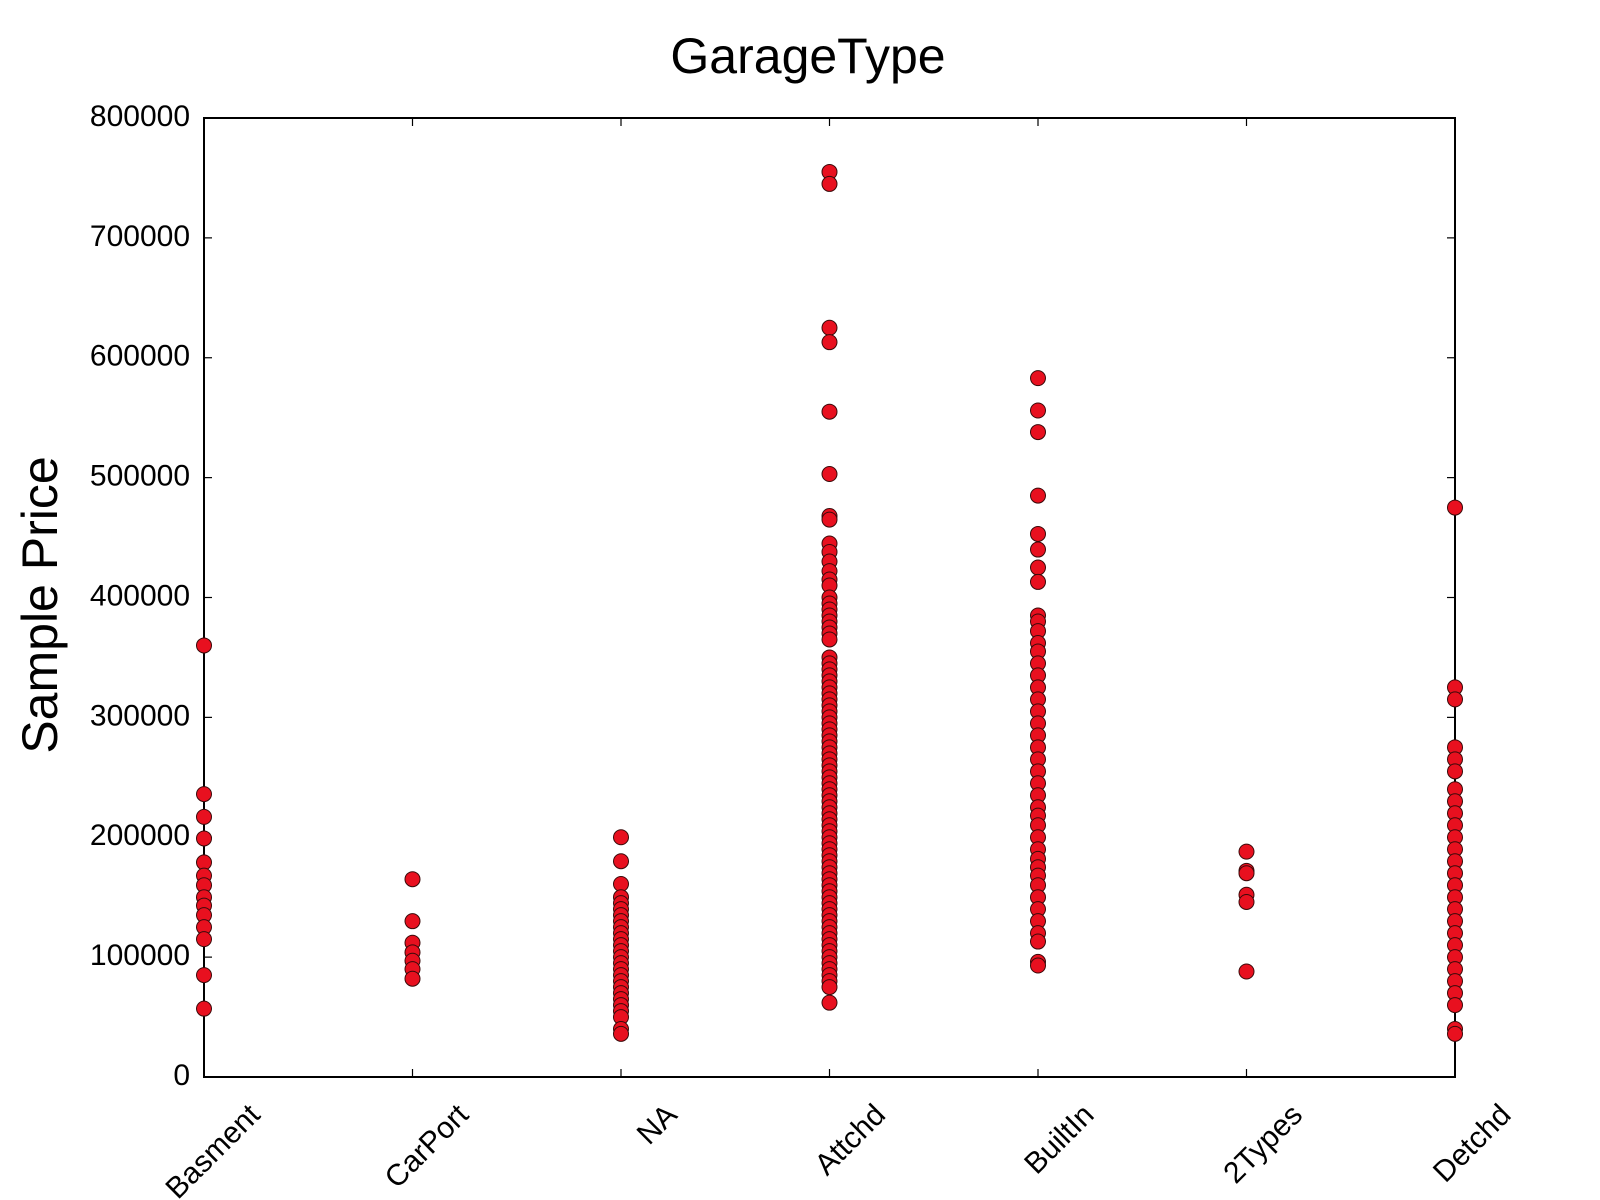 This screenshot has width=1600, height=1200. Describe the element at coordinates (850, 1139) in the screenshot. I see `x-tick-label: Attchd` at that location.